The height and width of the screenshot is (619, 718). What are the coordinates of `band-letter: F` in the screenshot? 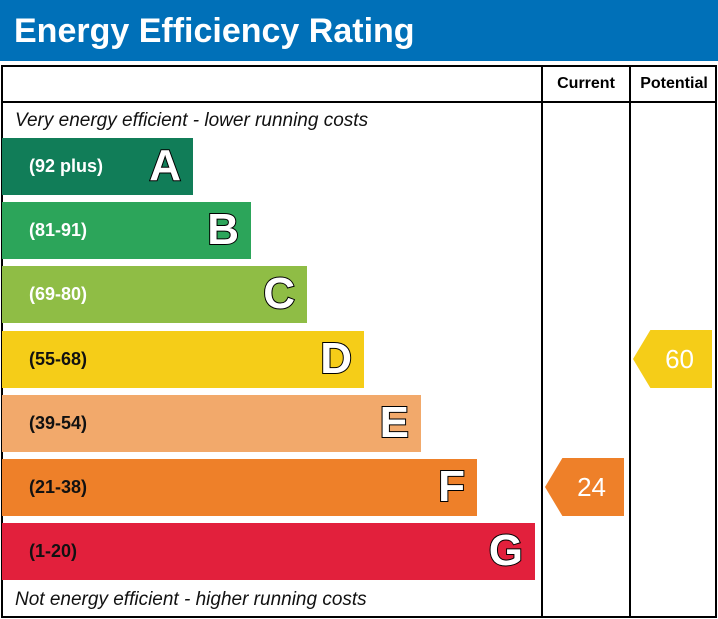 It's located at (451, 486).